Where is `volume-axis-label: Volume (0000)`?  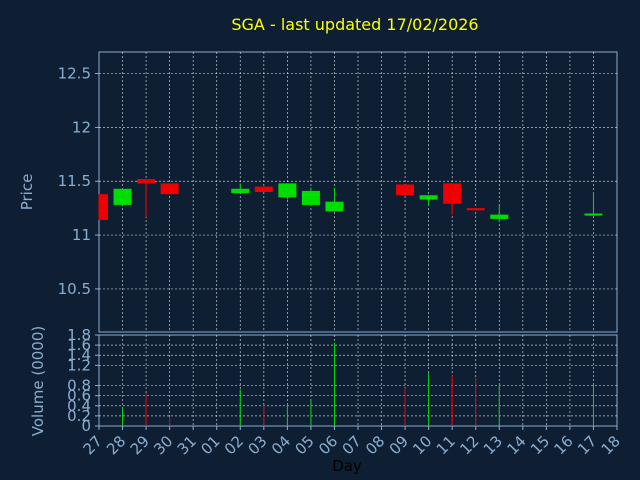 volume-axis-label: Volume (0000) is located at coordinates (38, 381).